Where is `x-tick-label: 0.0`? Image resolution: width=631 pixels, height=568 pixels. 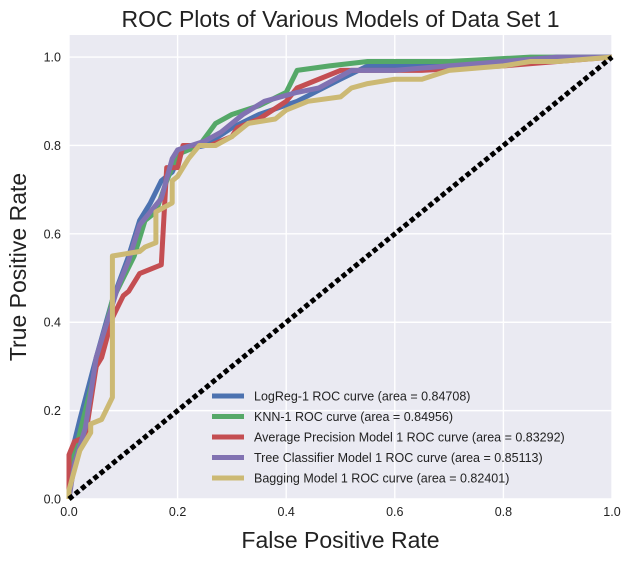
x-tick-label: 0.0 is located at coordinates (68, 512).